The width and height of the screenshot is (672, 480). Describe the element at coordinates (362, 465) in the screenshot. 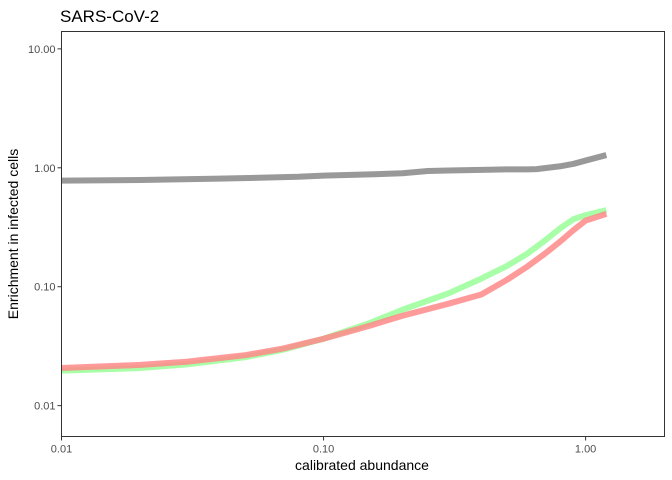

I see `x-axis-title: calibrated abundance` at that location.